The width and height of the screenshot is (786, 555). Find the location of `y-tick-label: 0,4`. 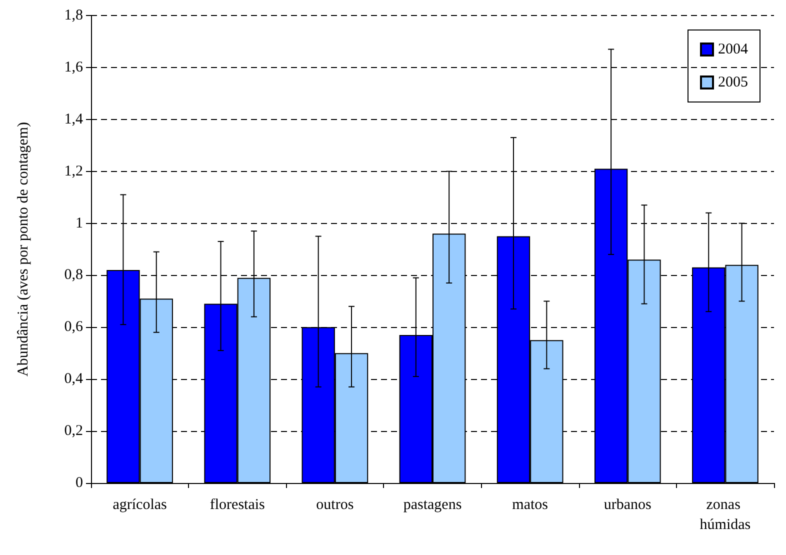

y-tick-label: 0,4 is located at coordinates (74, 379).